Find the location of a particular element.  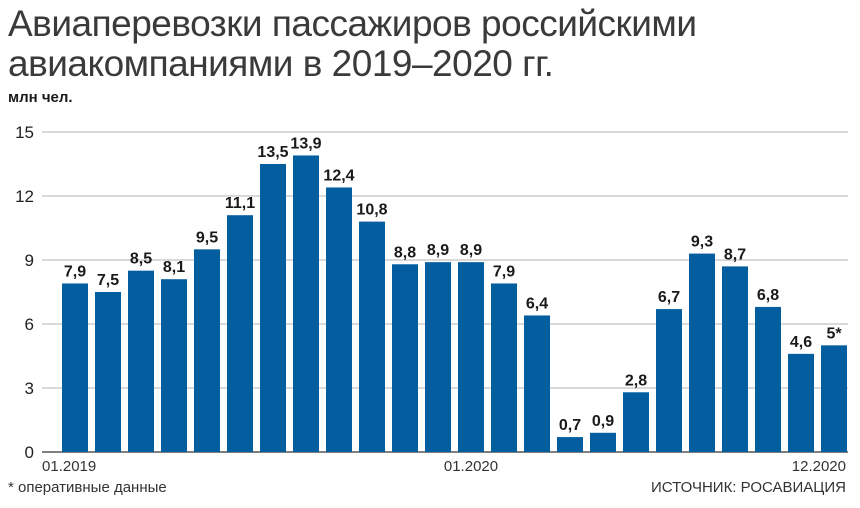

value-label: 6,4 is located at coordinates (537, 303).